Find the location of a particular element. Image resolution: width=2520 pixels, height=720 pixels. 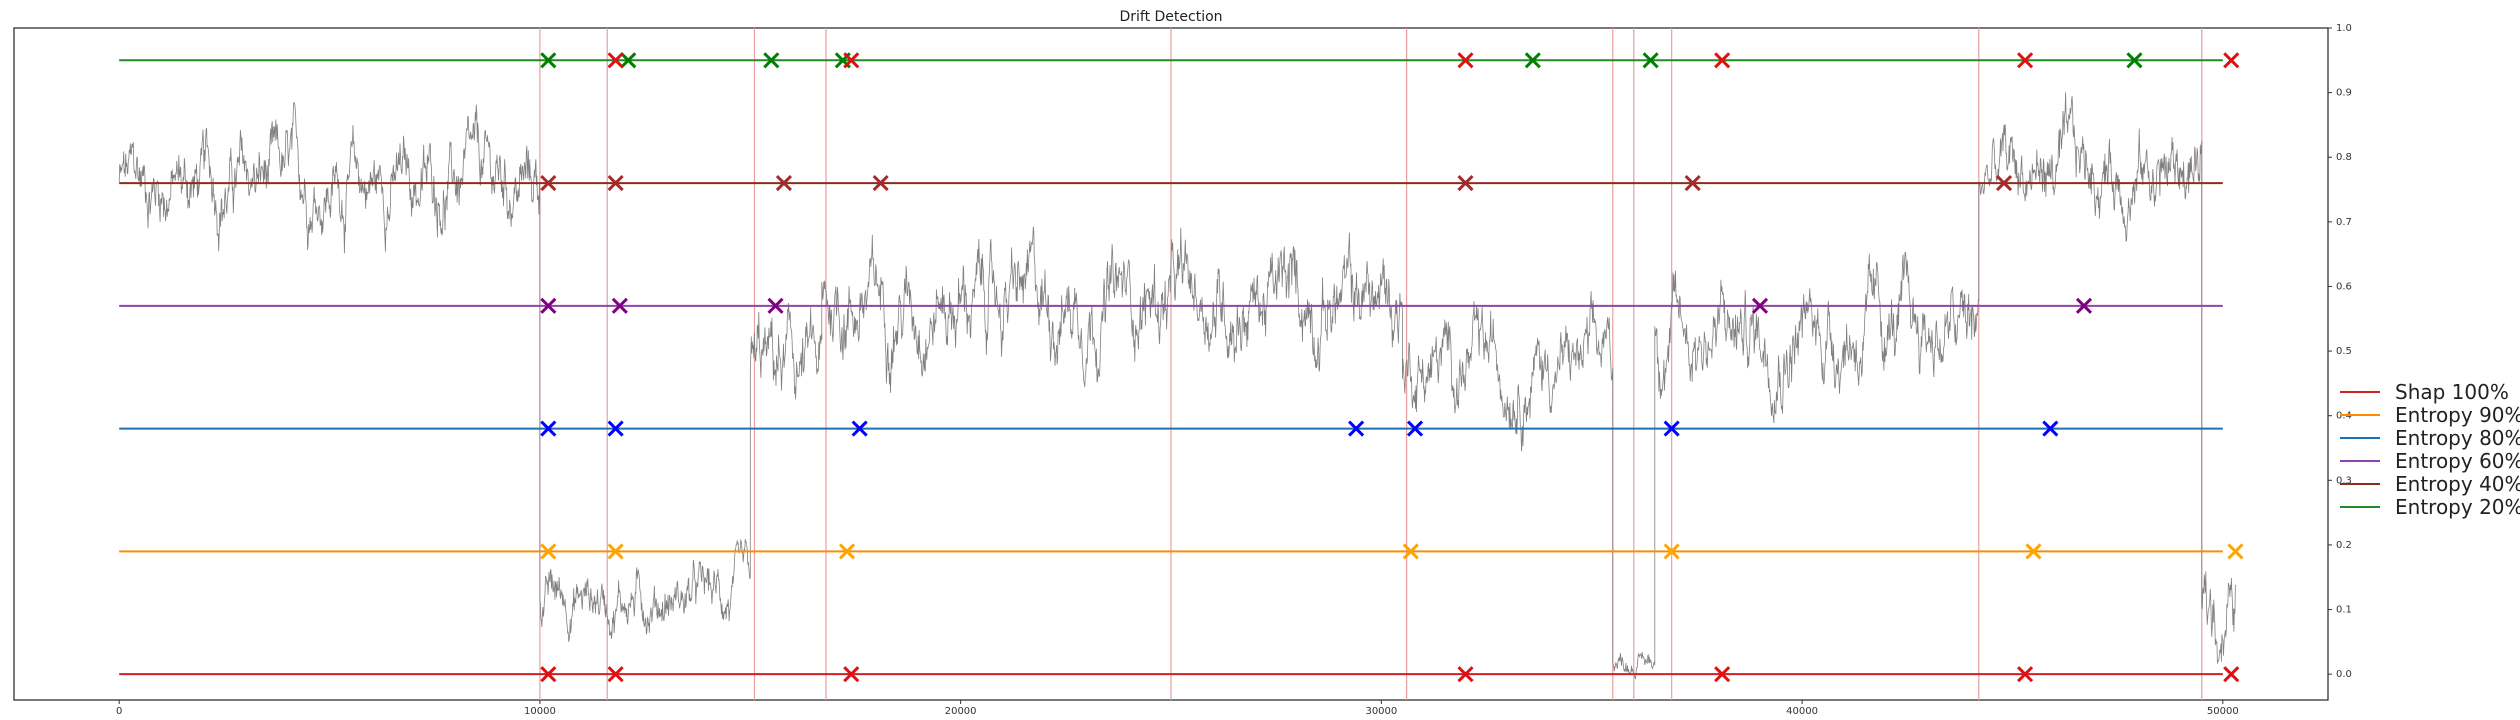

legend-label: Shap 100% is located at coordinates (2452, 392).